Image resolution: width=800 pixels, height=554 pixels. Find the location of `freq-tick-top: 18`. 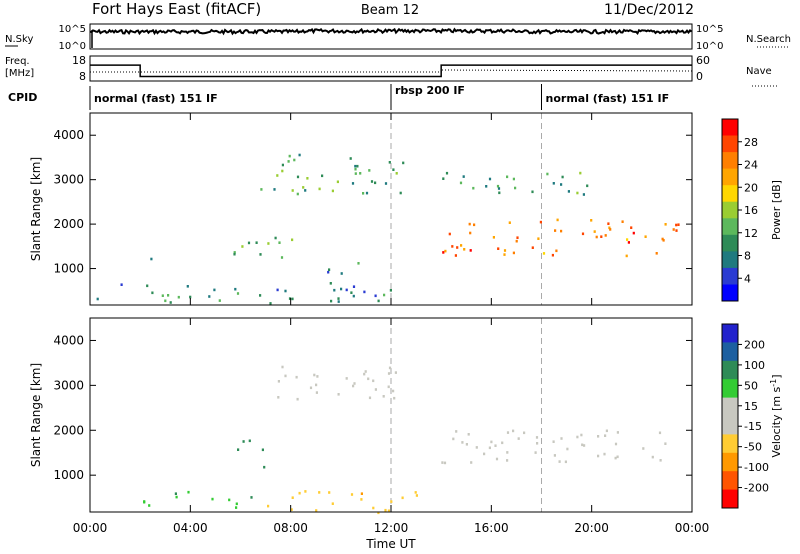

freq-tick-top: 18 is located at coordinates (79, 60).